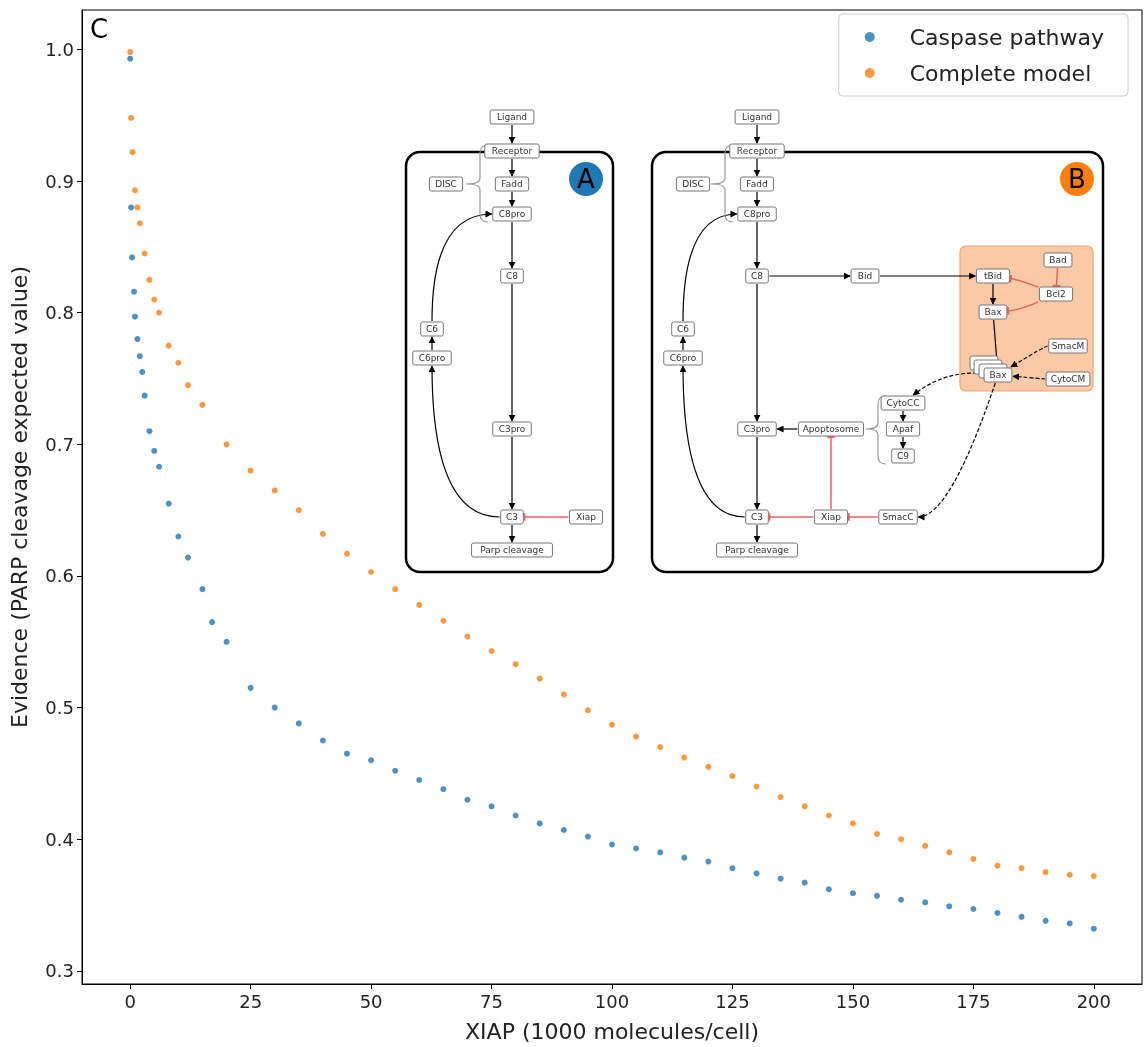 This screenshot has height=1047, width=1144. Describe the element at coordinates (99, 29) in the screenshot. I see `annotation: C` at that location.